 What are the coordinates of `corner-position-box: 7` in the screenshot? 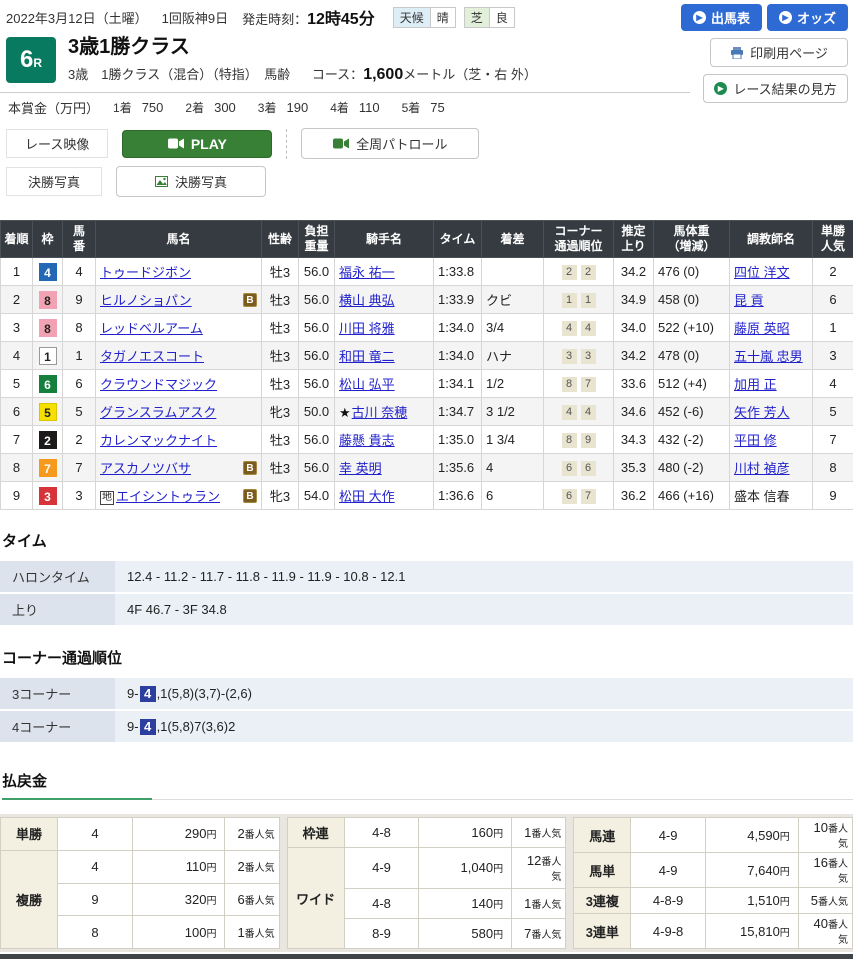 It's located at (588, 384).